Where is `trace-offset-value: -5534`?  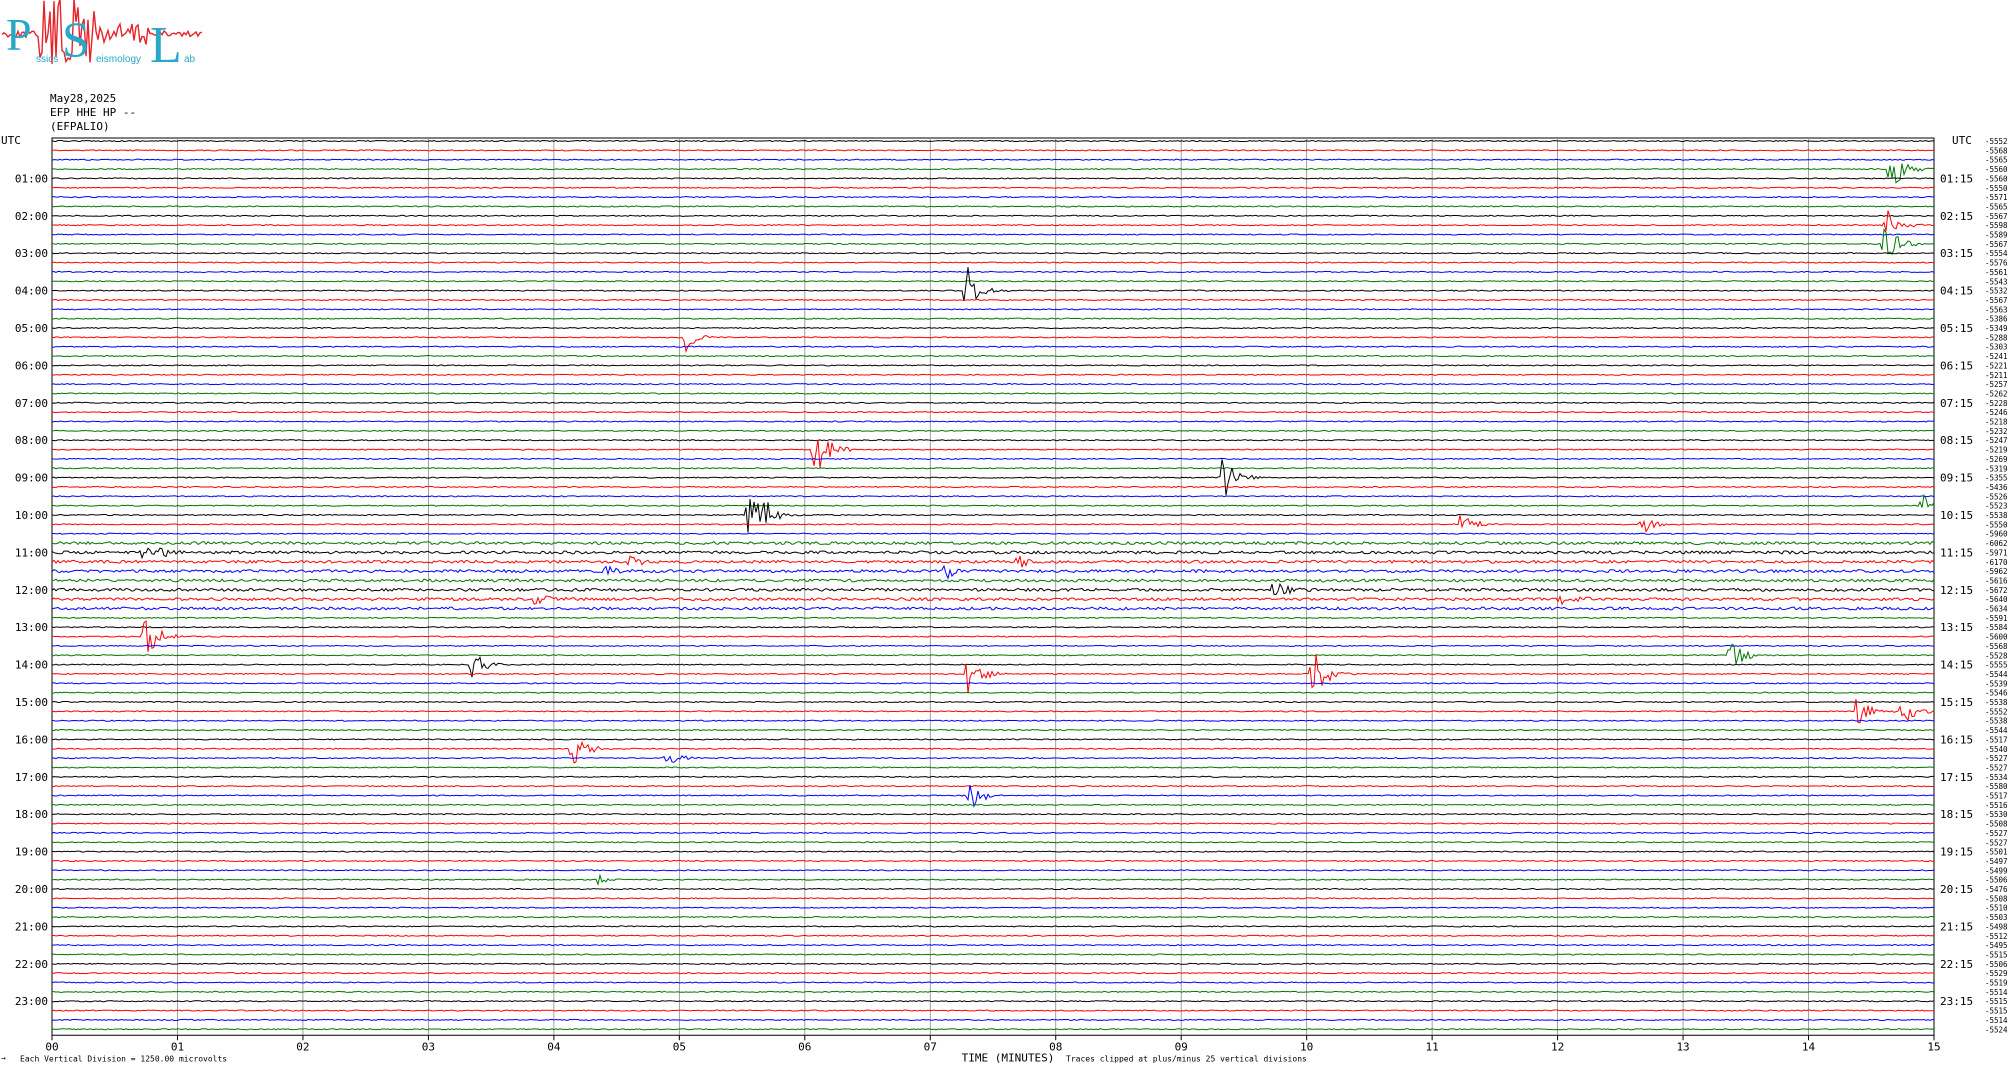 trace-offset-value: -5534 is located at coordinates (1996, 777).